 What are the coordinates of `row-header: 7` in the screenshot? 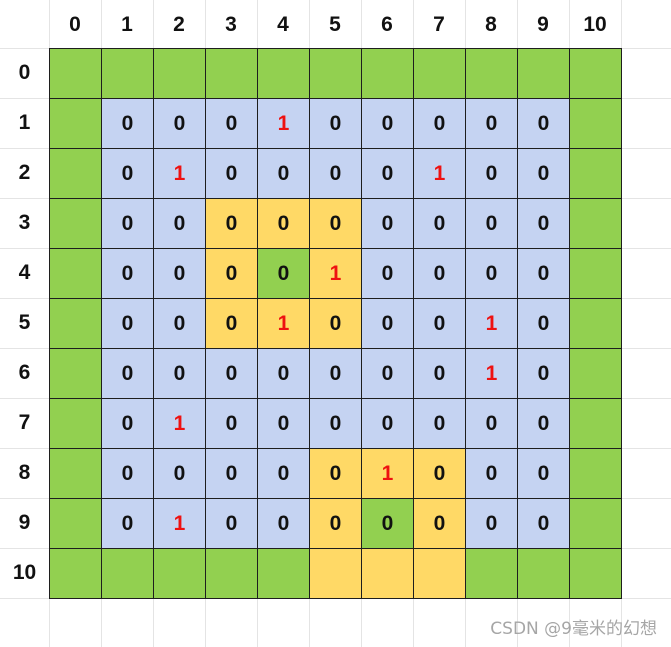 It's located at (24, 422).